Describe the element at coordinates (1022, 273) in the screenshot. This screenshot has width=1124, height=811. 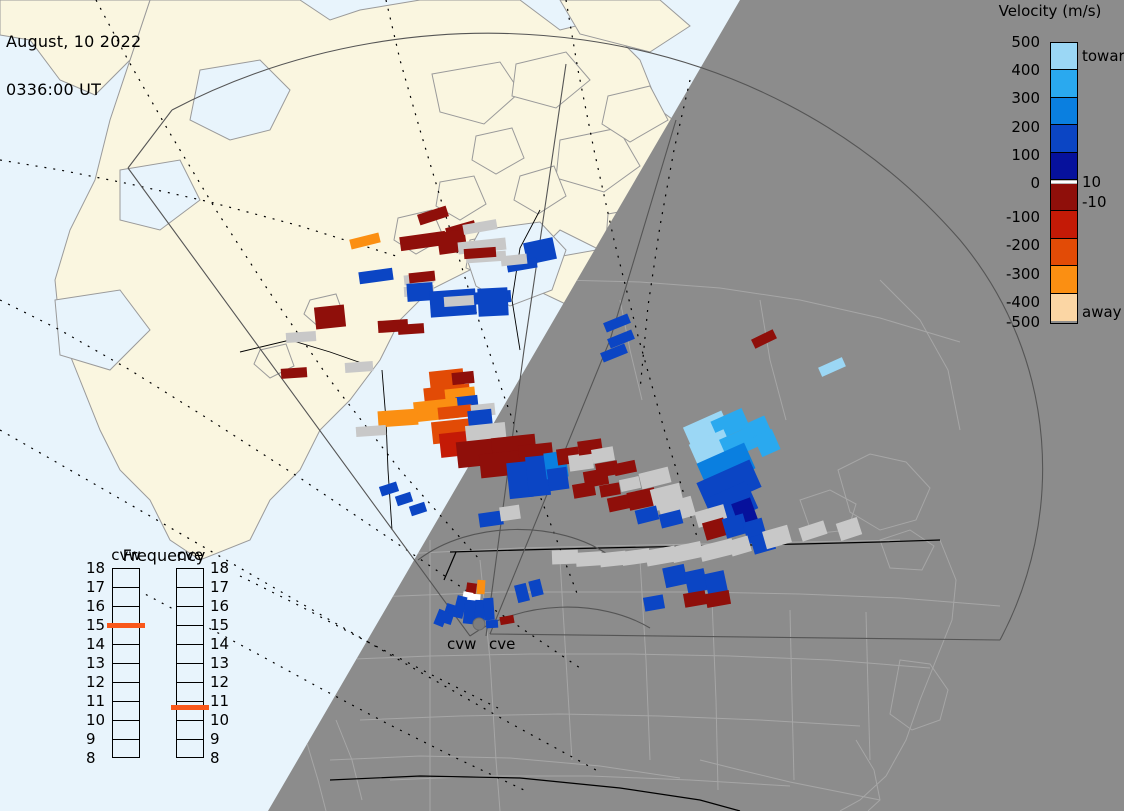
I see `colorbar-tick: -300` at that location.